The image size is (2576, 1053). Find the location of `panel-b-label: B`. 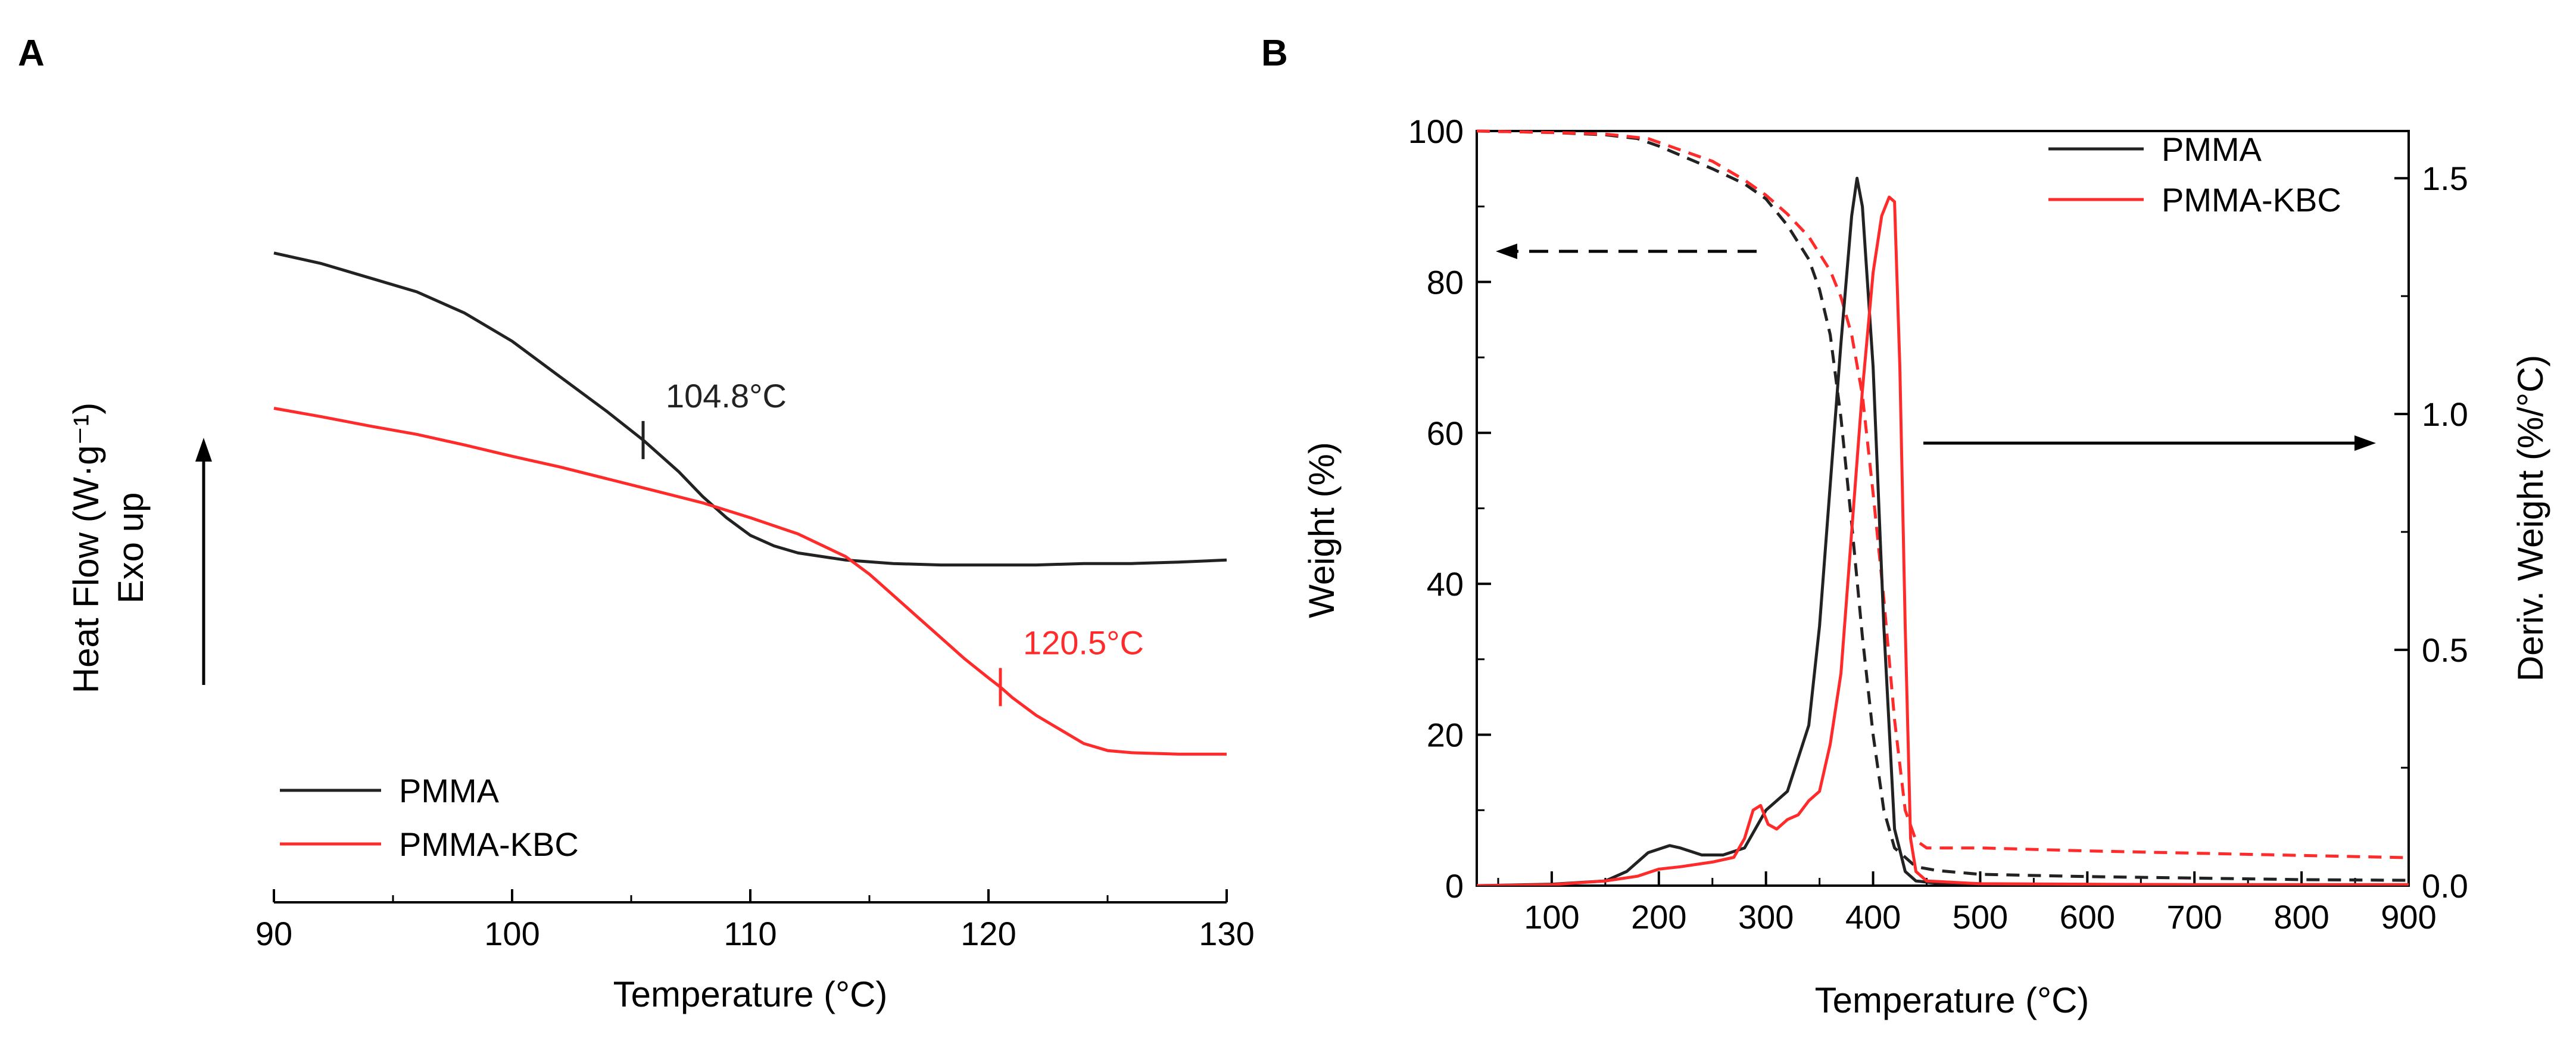

panel-b-label: B is located at coordinates (1274, 53).